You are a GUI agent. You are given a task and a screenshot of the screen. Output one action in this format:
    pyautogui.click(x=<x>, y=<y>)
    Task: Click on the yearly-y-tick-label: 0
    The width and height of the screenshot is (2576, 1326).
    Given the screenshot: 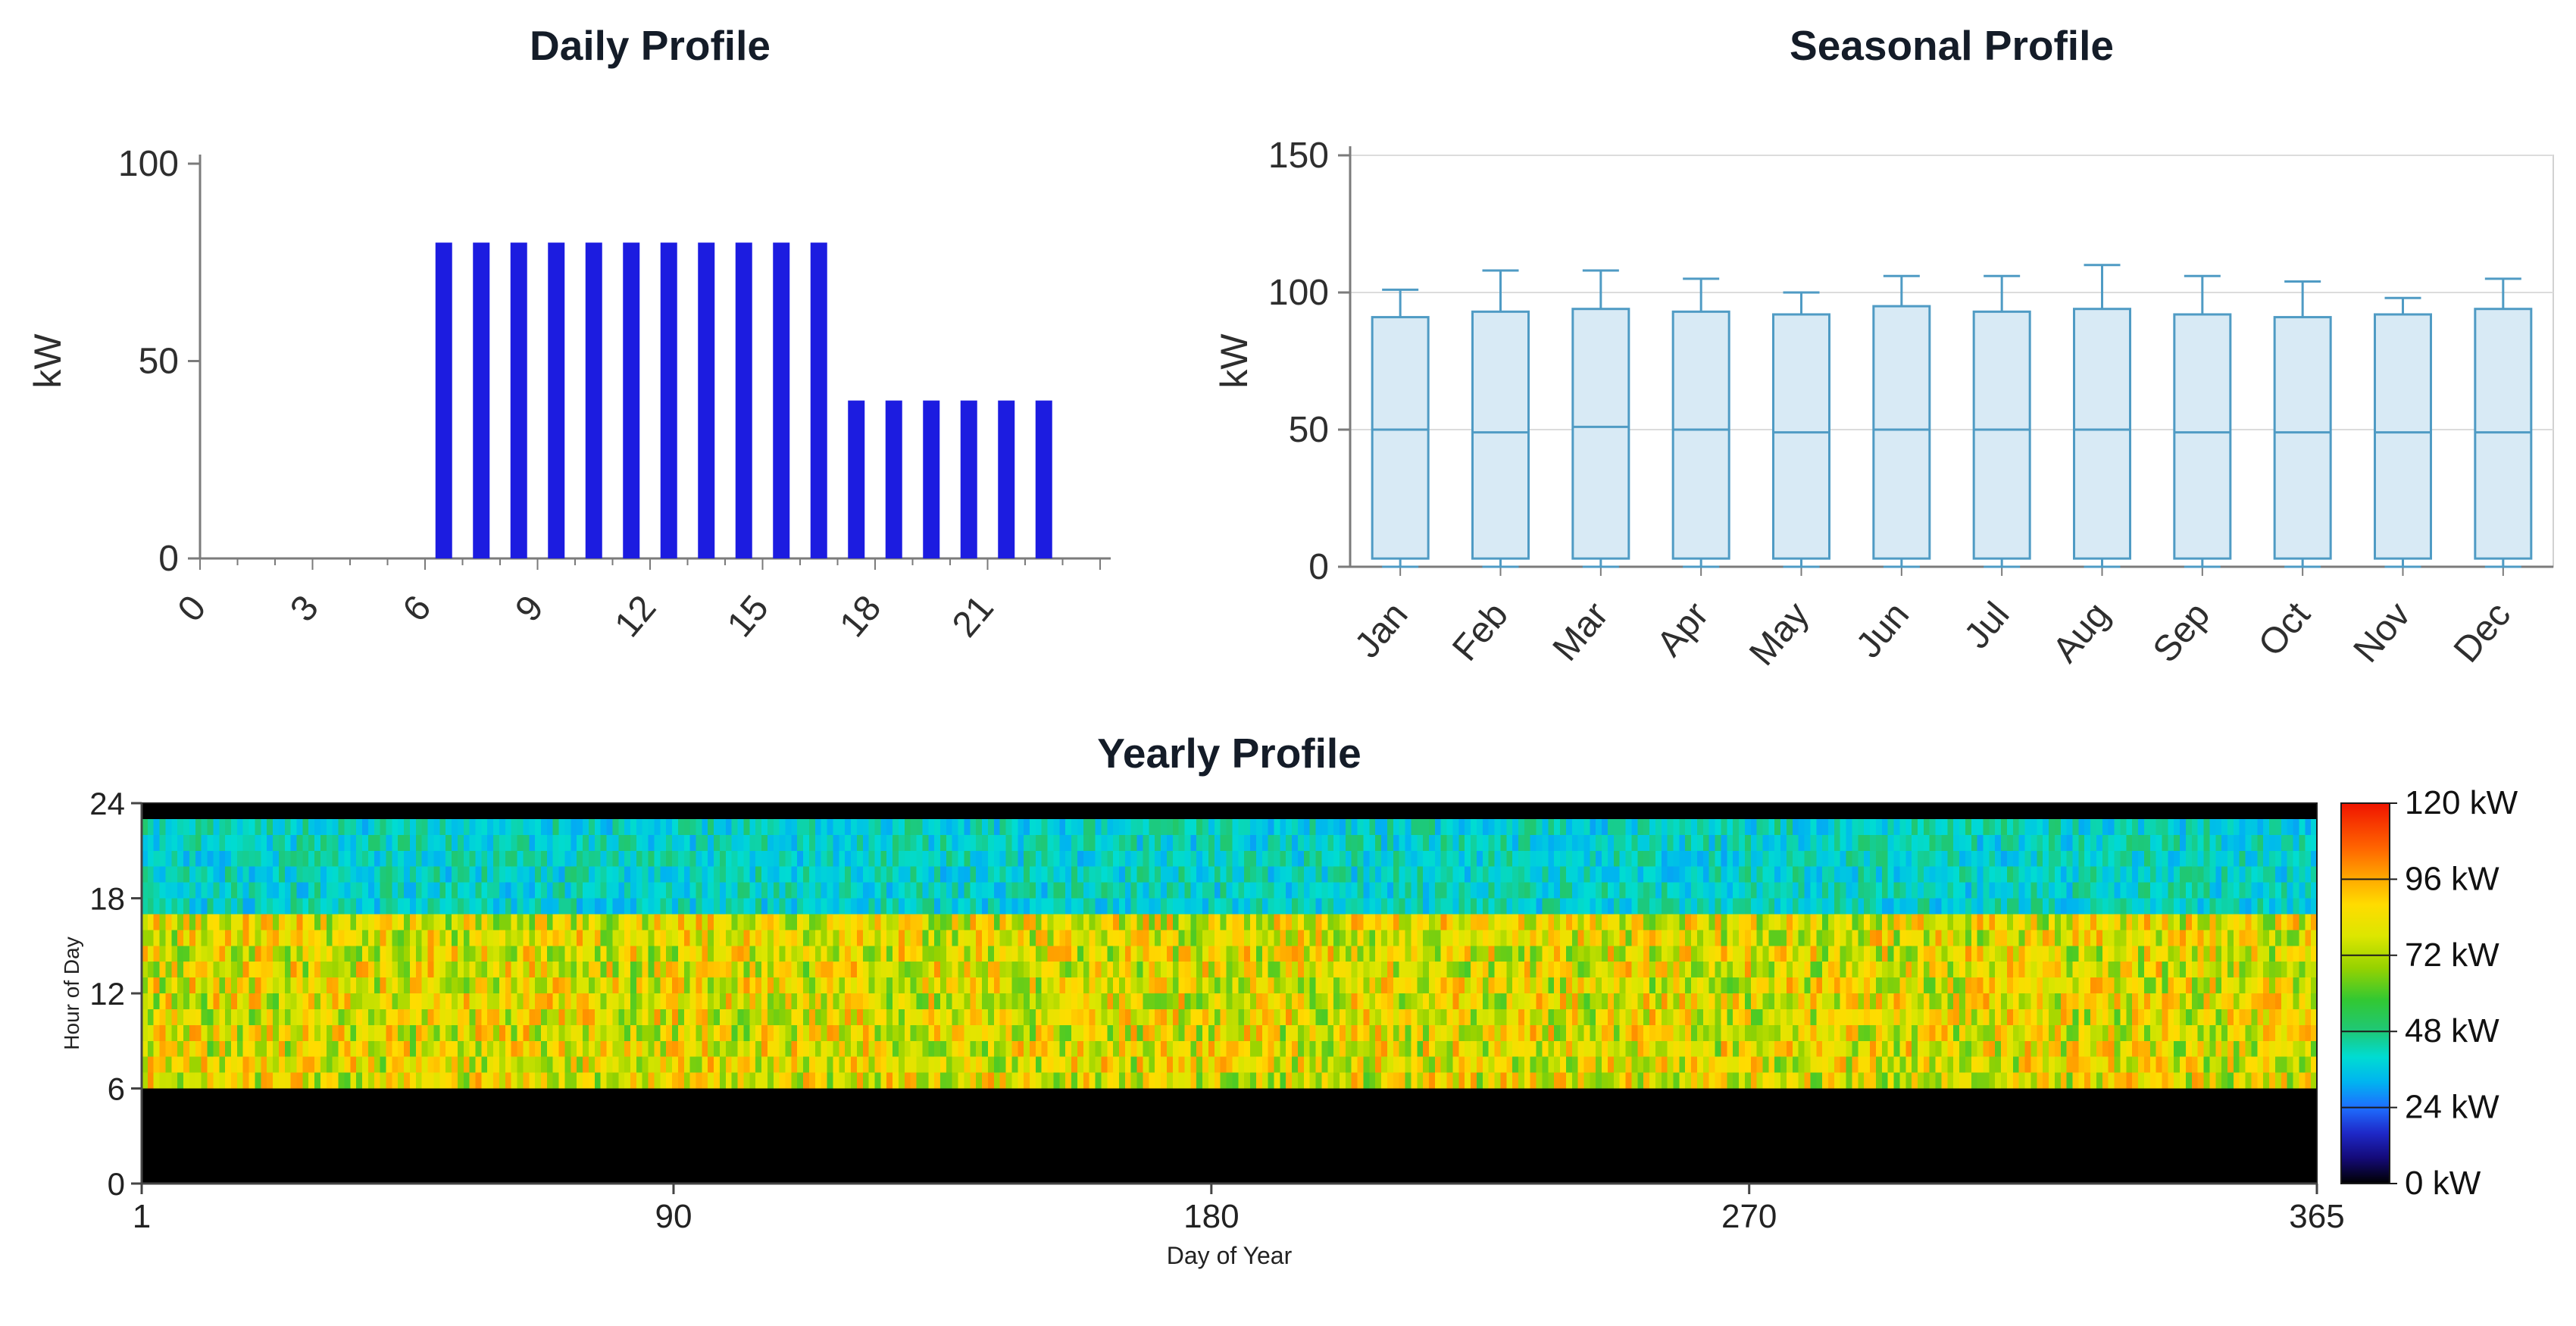 What is the action you would take?
    pyautogui.click(x=117, y=1184)
    